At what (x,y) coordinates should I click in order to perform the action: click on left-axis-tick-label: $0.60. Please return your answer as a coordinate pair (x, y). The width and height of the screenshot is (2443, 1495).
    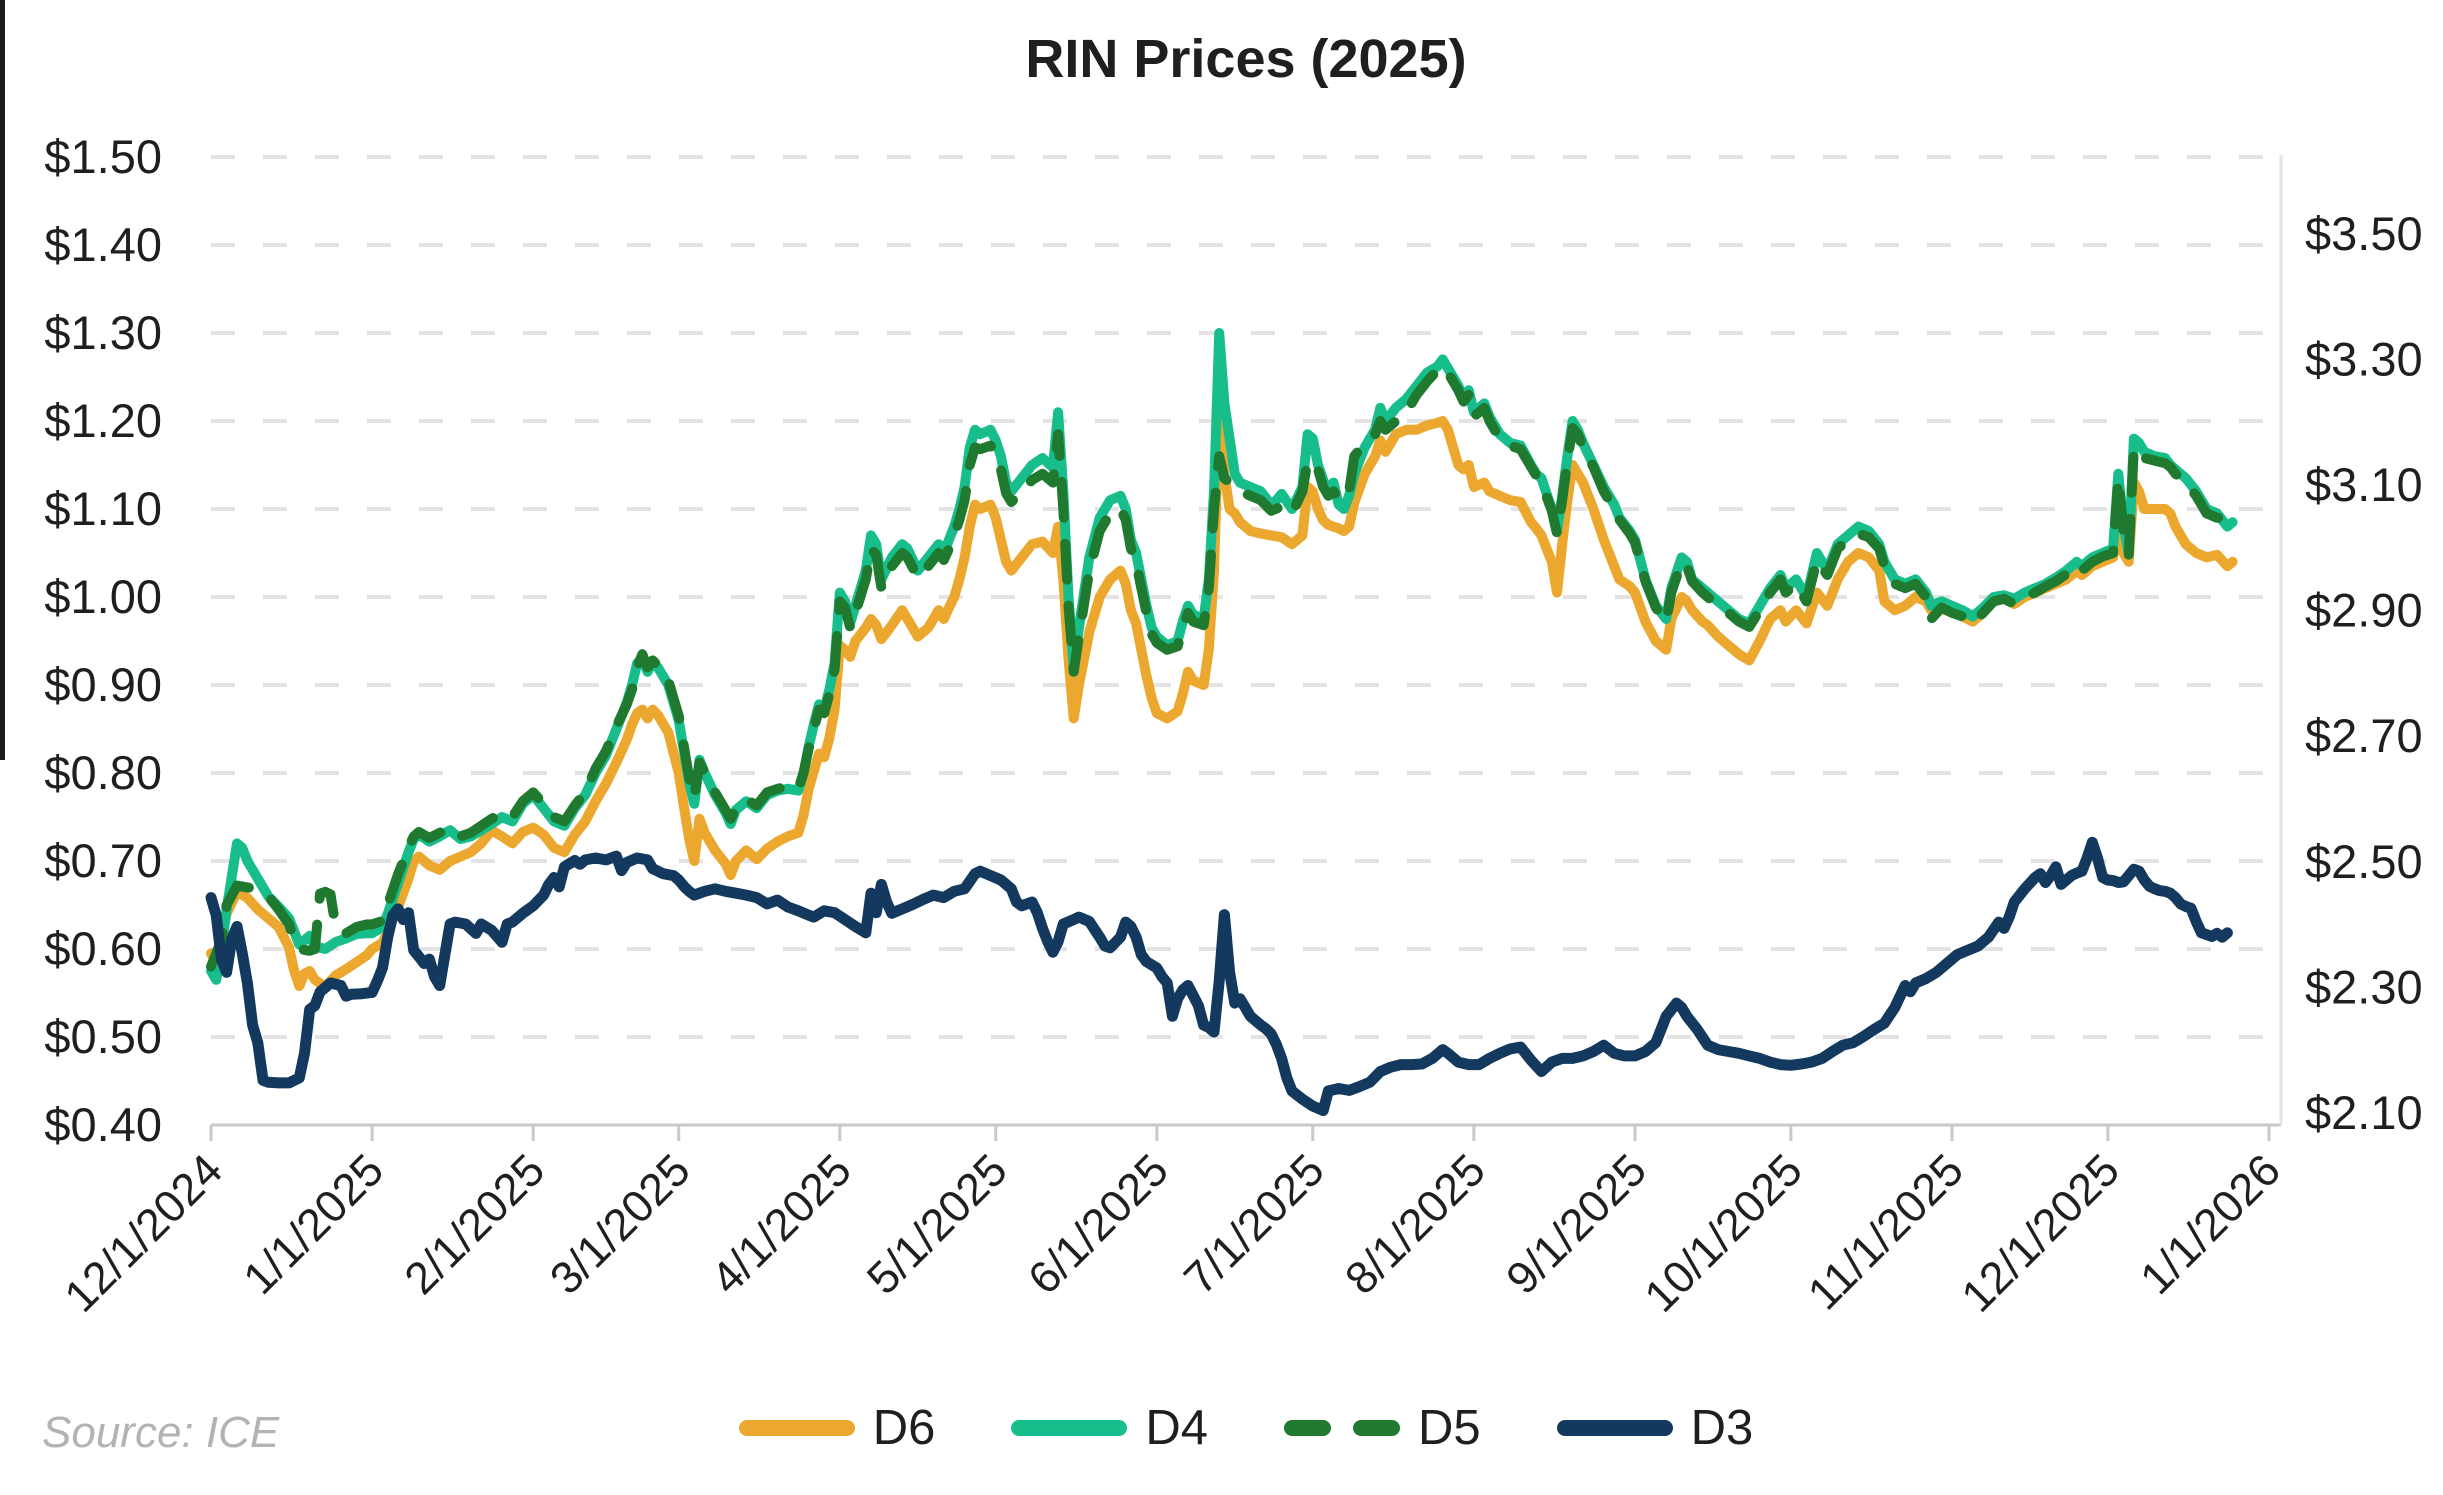
    Looking at the image, I should click on (103, 948).